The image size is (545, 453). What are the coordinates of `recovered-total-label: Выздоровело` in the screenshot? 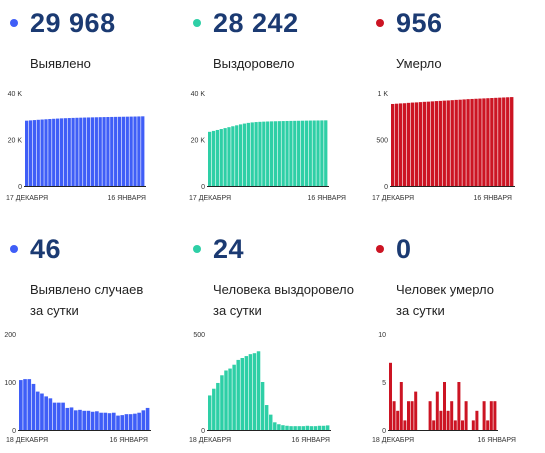 It's located at (254, 63).